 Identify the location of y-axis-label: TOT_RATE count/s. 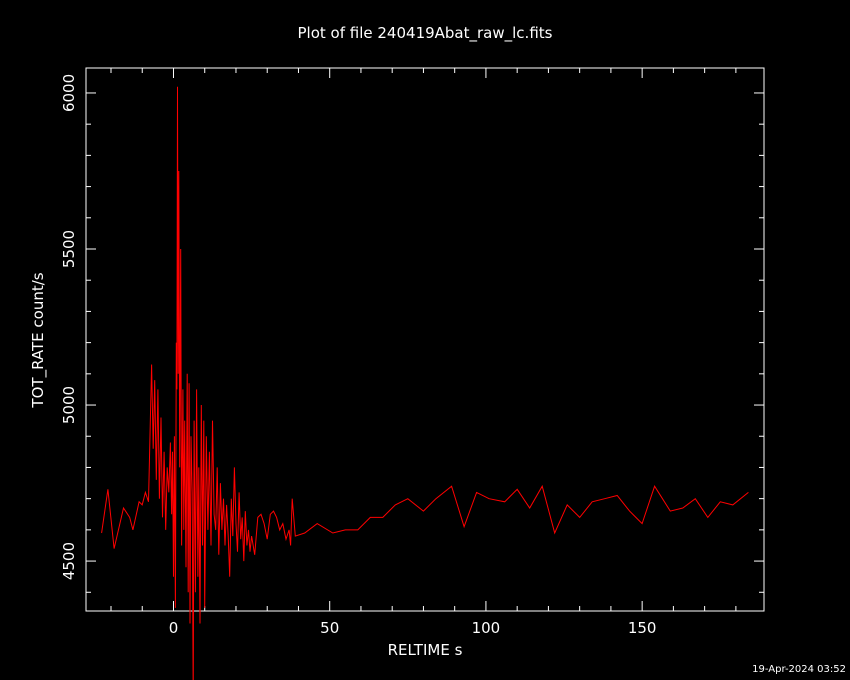
(38, 340).